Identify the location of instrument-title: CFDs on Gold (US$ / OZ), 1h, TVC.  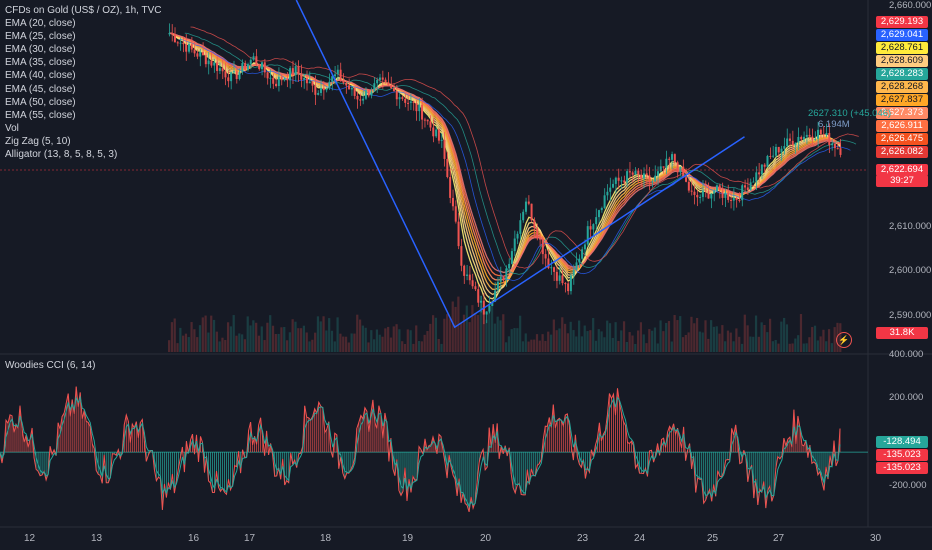
(83, 10).